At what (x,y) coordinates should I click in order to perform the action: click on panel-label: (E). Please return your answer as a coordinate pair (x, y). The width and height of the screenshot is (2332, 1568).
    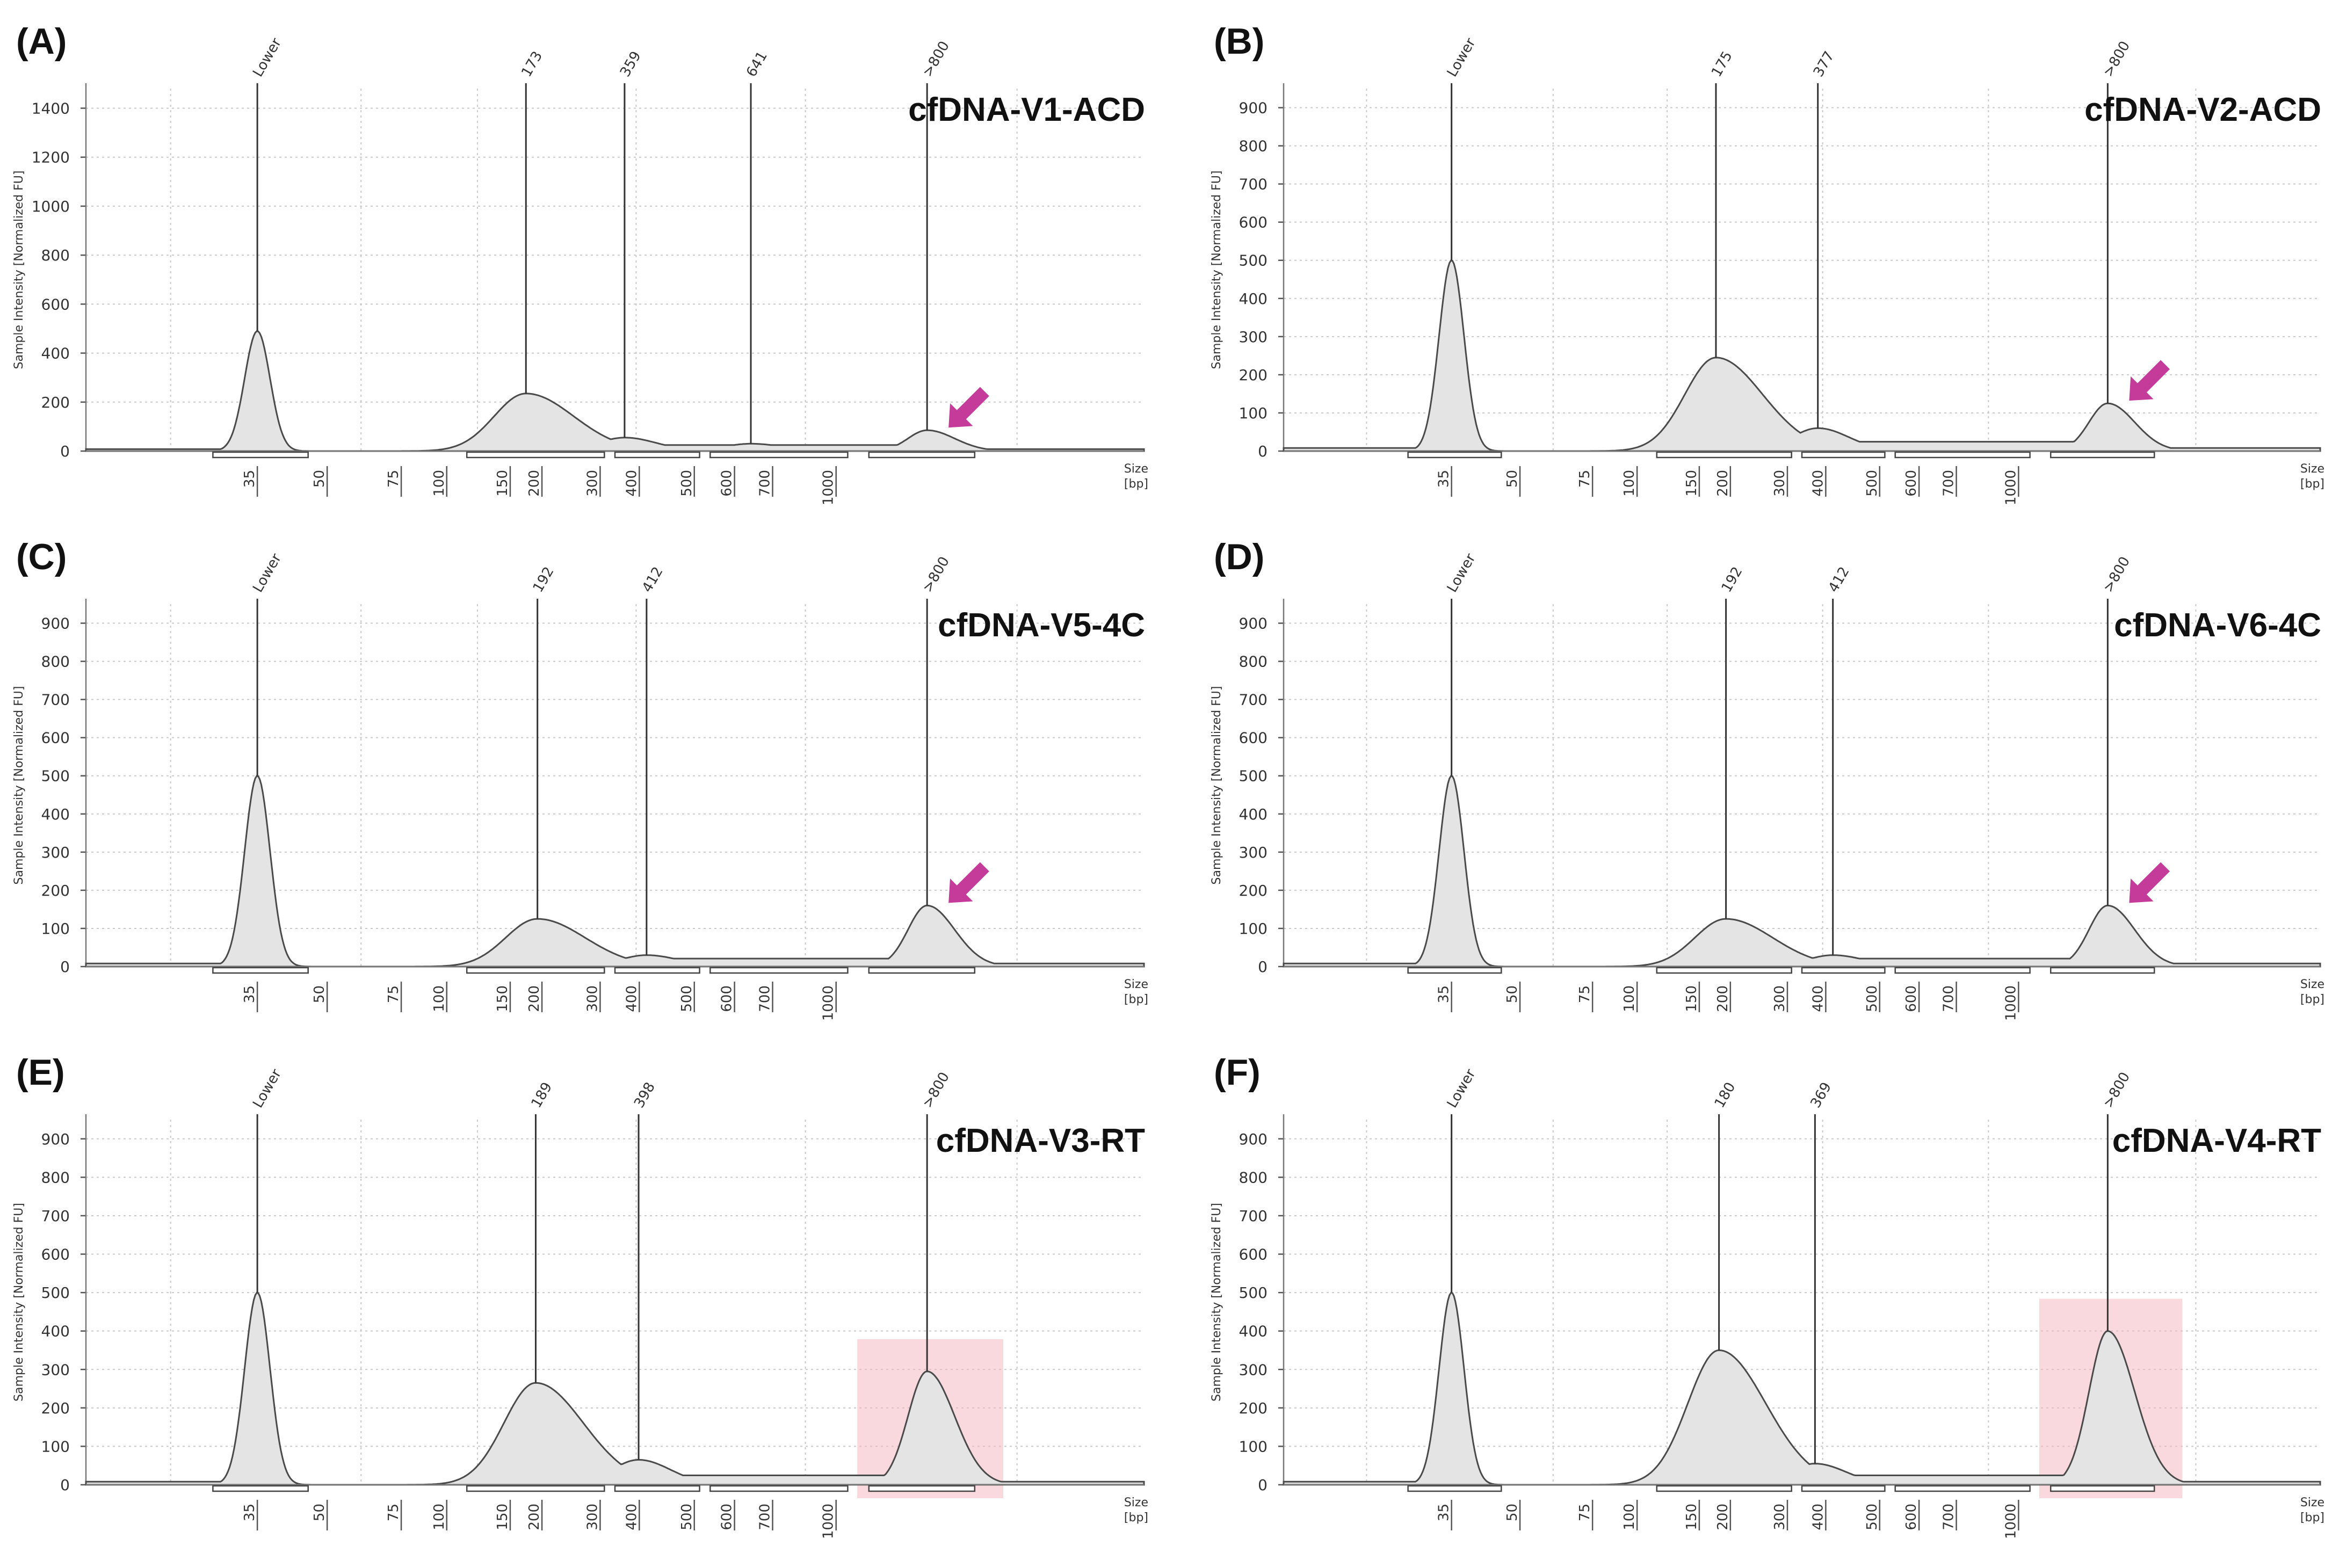
    Looking at the image, I should click on (40, 1072).